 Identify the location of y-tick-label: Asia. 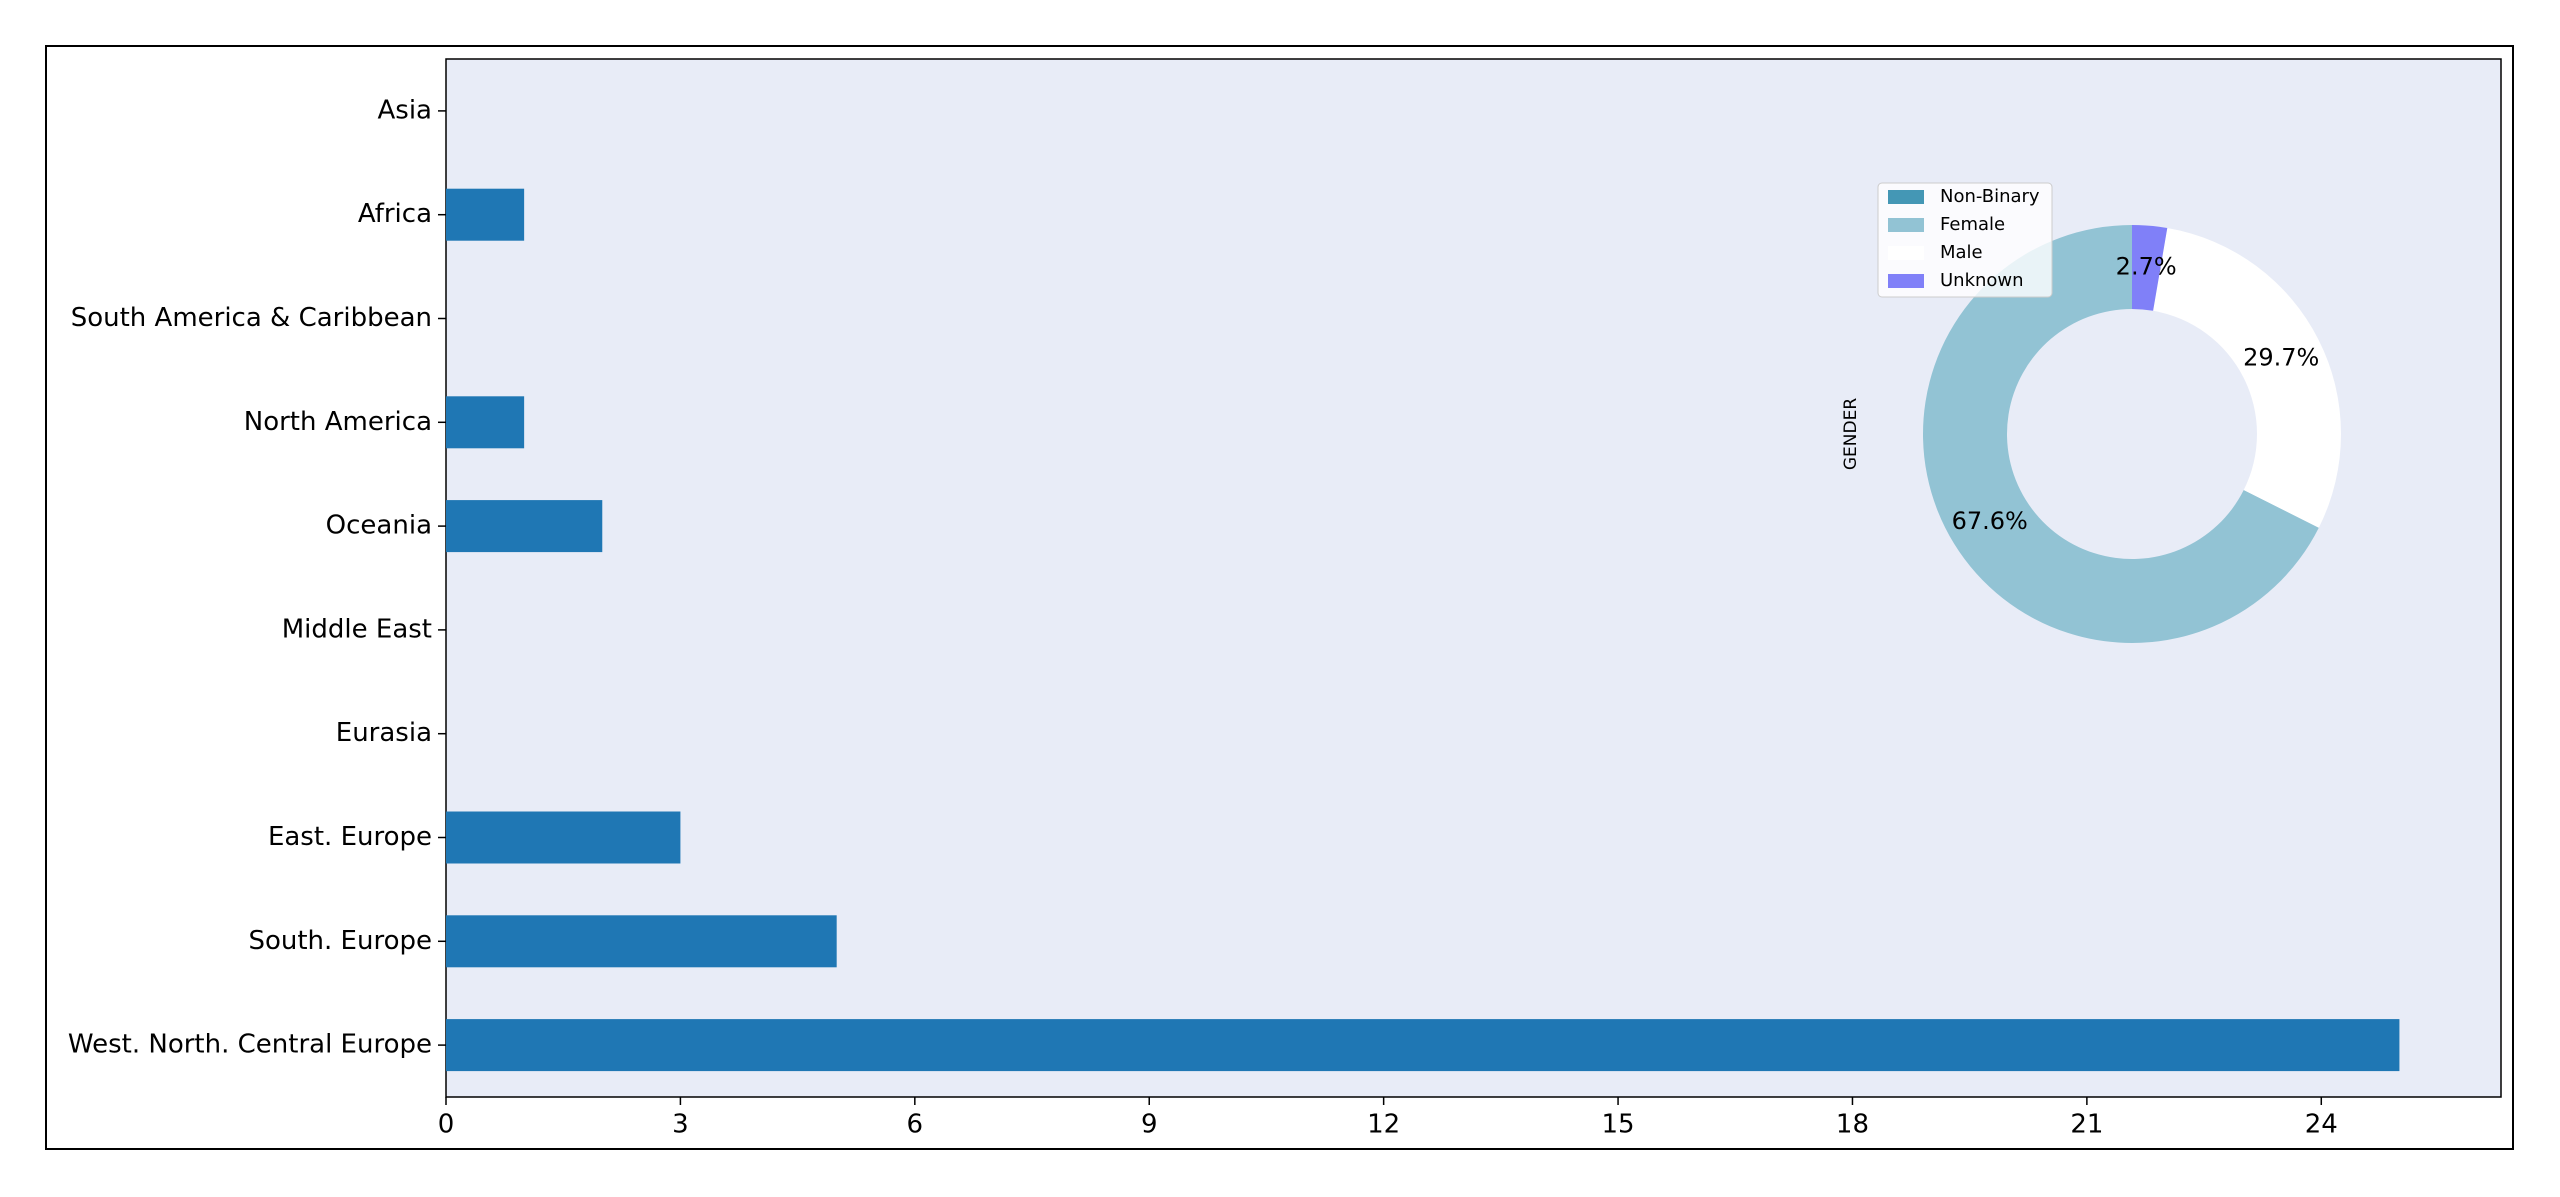
(405, 110).